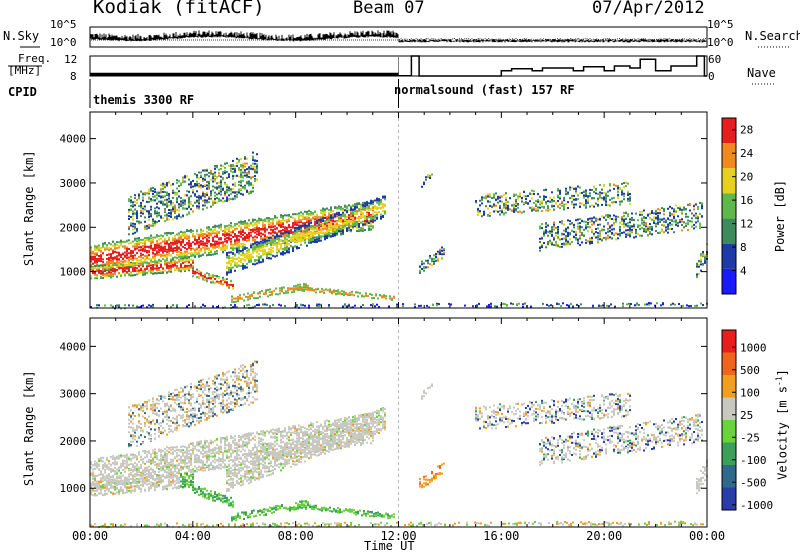  What do you see at coordinates (296, 536) in the screenshot?
I see `x-tick-label: 08:00` at bounding box center [296, 536].